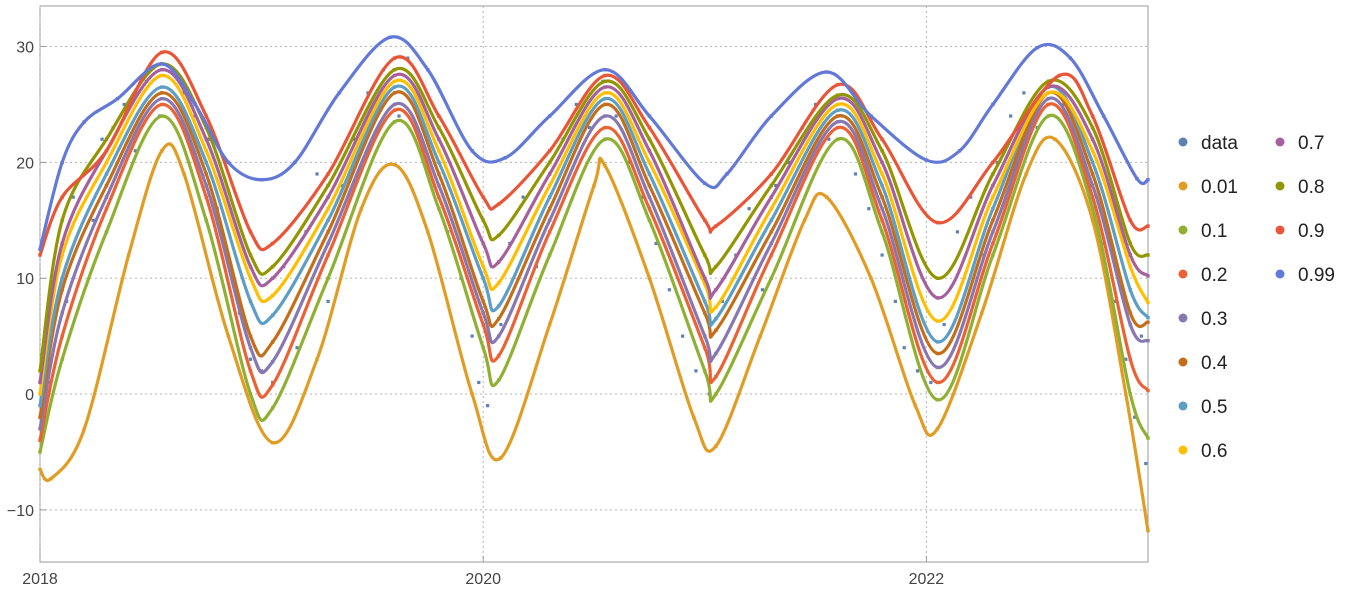 The height and width of the screenshot is (598, 1362). What do you see at coordinates (1214, 319) in the screenshot?
I see `legend-label: 0.3` at bounding box center [1214, 319].